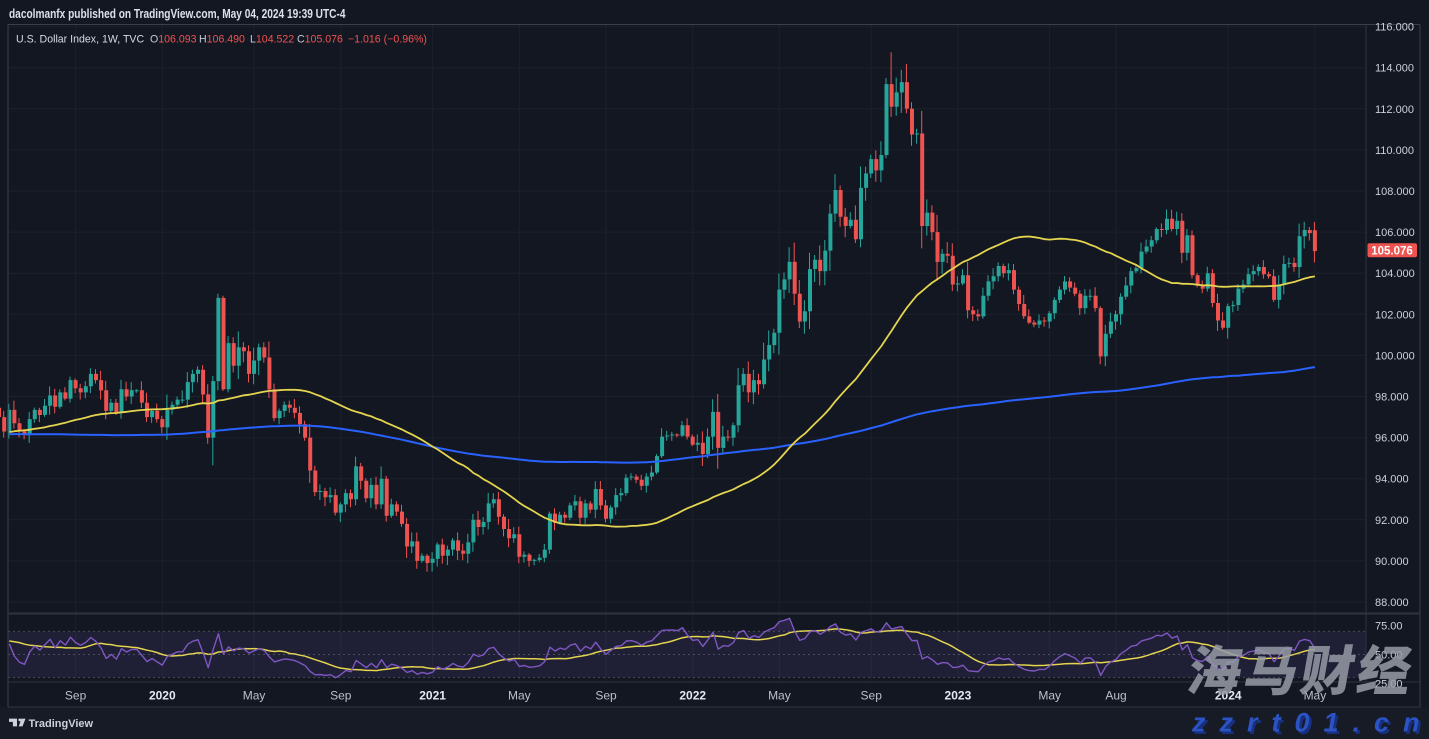 The image size is (1429, 739). I want to click on svg-text: 105.076, so click(1392, 251).